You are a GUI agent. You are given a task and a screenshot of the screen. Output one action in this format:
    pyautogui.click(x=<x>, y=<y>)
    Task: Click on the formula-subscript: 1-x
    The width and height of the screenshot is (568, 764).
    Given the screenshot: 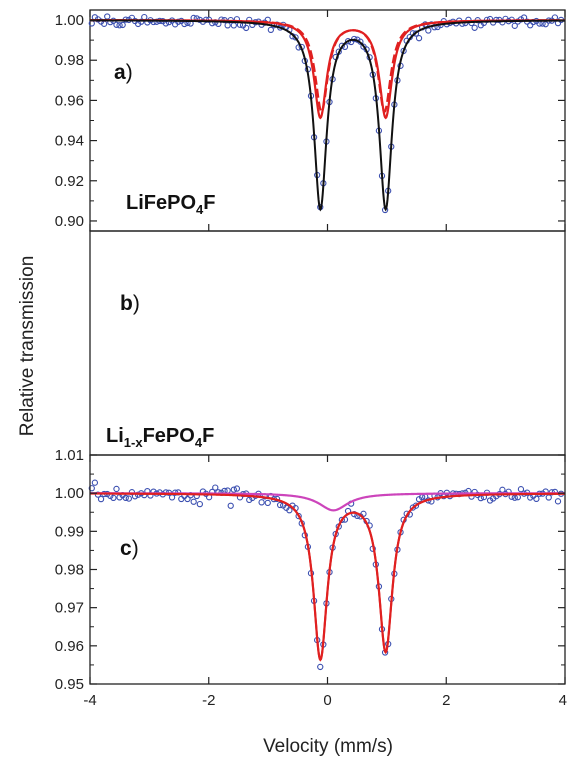 What is the action you would take?
    pyautogui.click(x=134, y=442)
    